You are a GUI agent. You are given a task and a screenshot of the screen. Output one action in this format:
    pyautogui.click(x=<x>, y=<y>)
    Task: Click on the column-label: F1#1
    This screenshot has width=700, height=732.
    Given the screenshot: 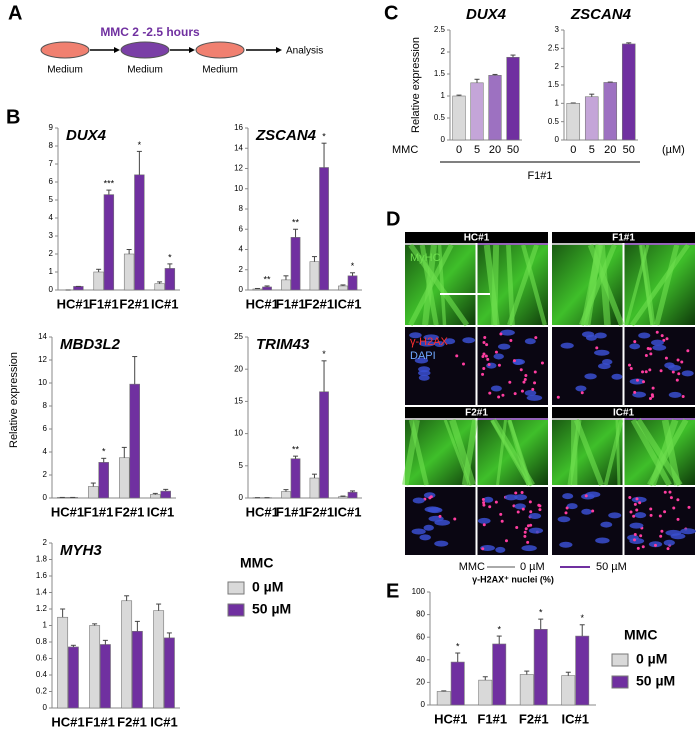 What is the action you would take?
    pyautogui.click(x=623, y=238)
    